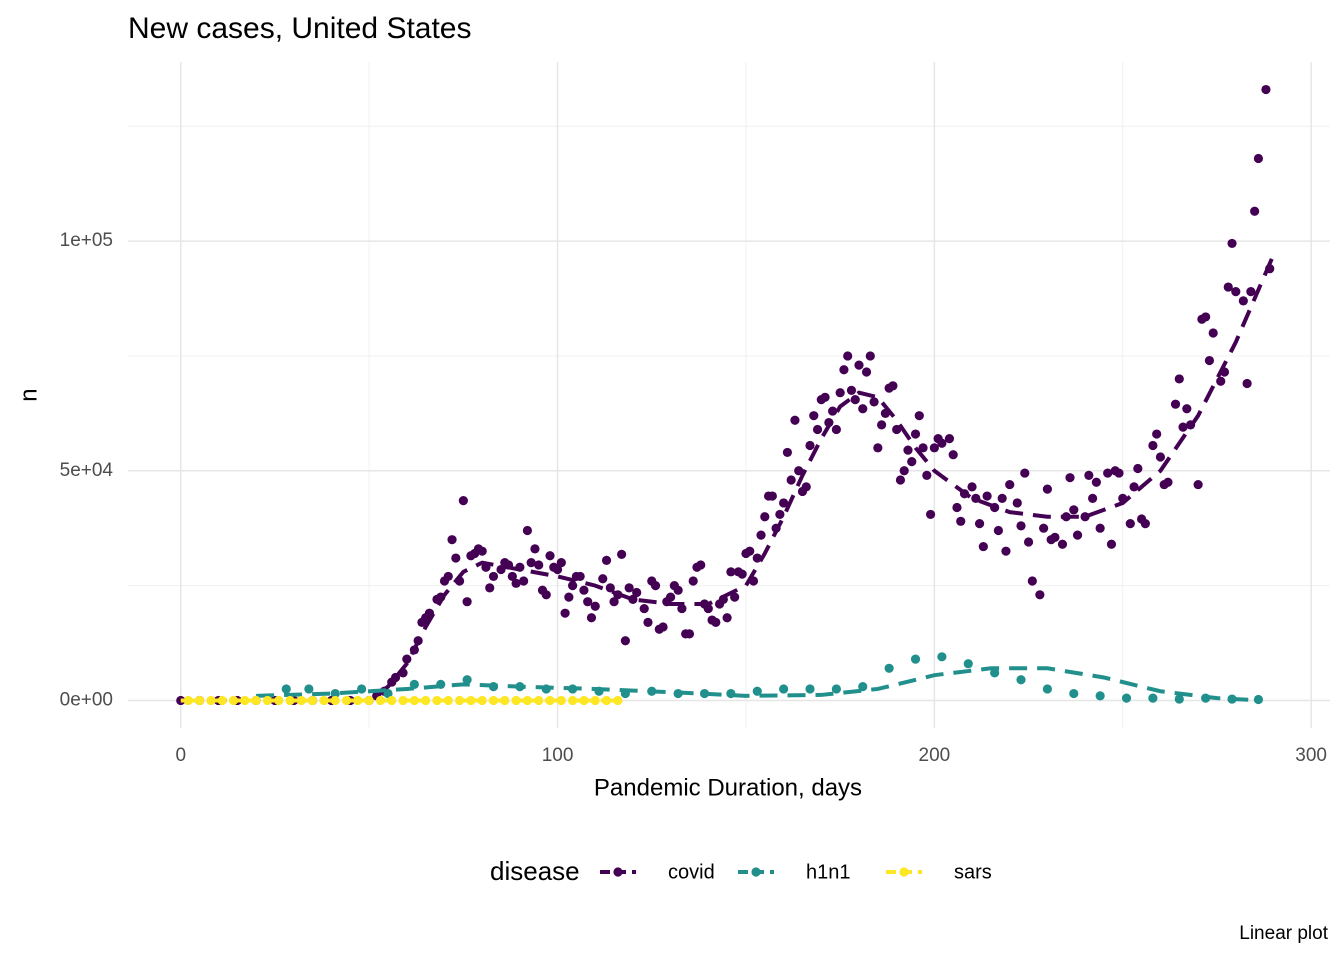  What do you see at coordinates (728, 787) in the screenshot?
I see `x-axis-title: Pandemic Duration, days` at bounding box center [728, 787].